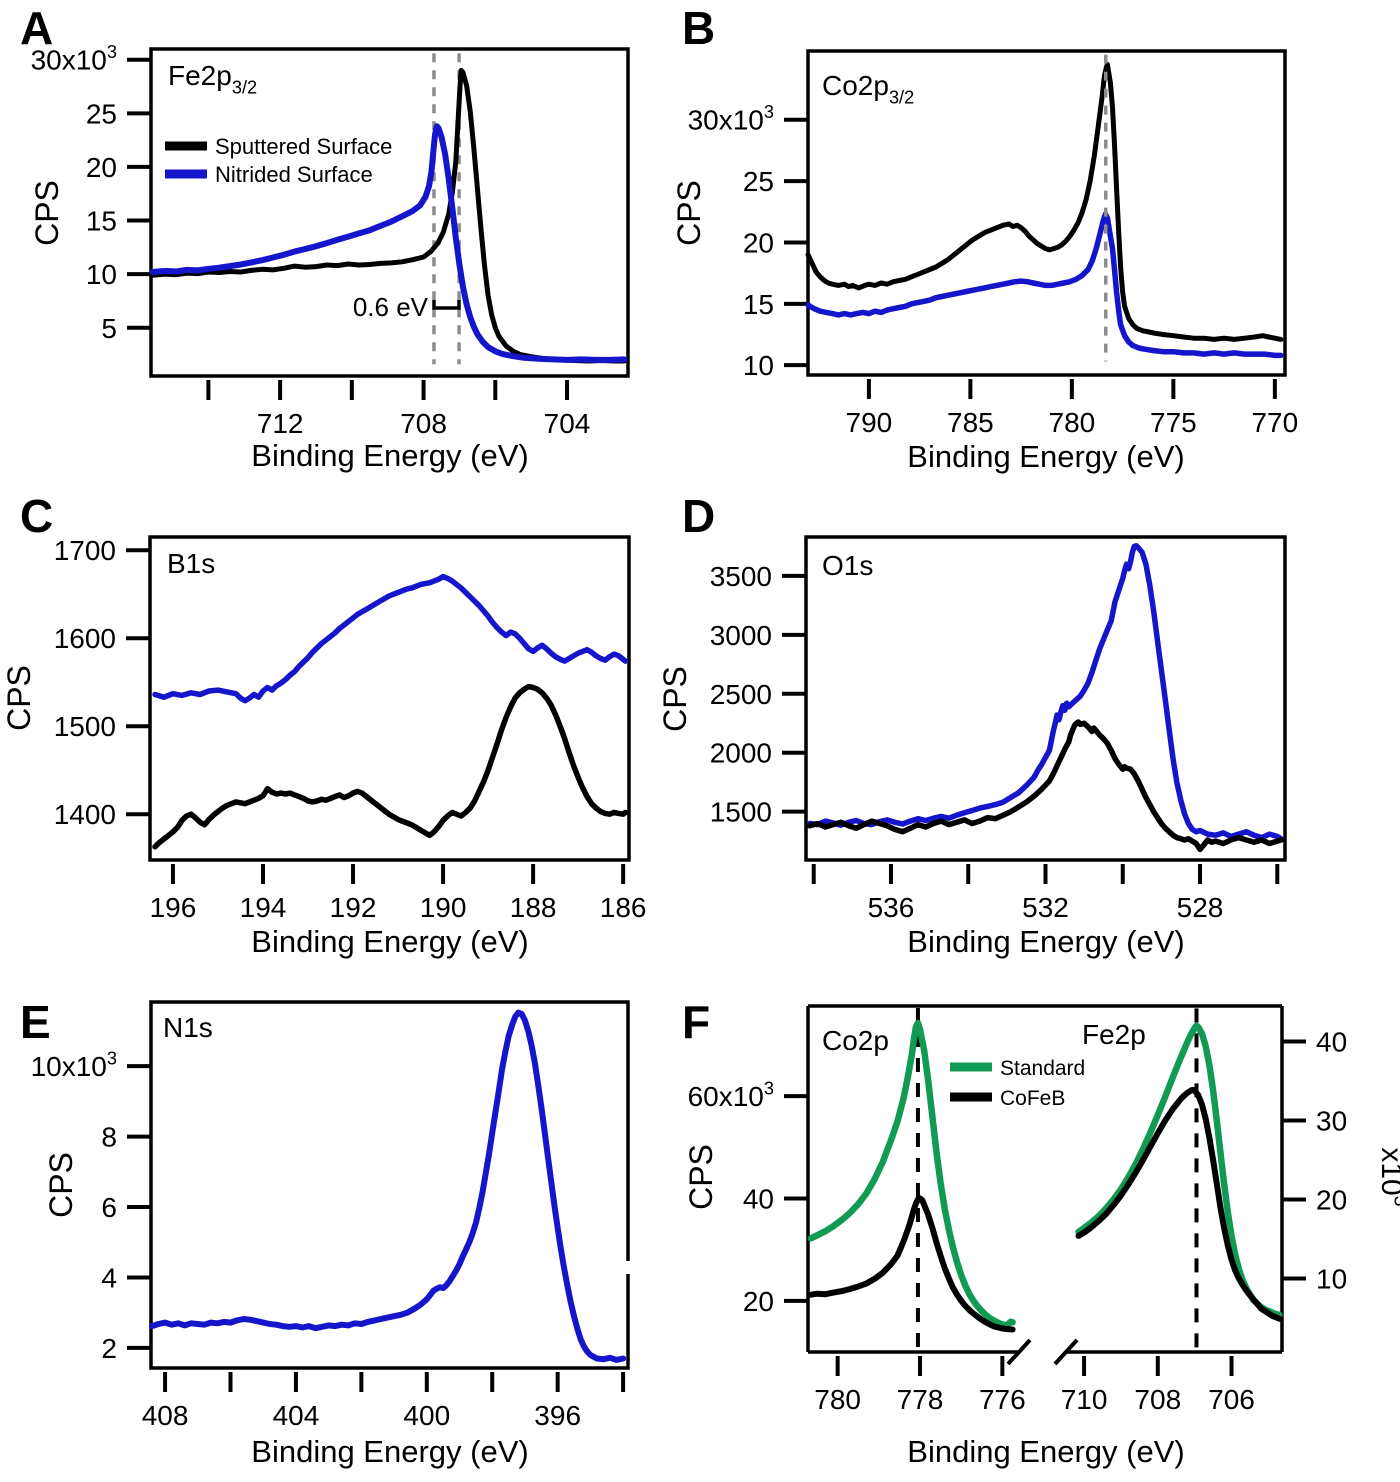 The height and width of the screenshot is (1482, 1400). I want to click on x-tick-label: 196, so click(173, 907).